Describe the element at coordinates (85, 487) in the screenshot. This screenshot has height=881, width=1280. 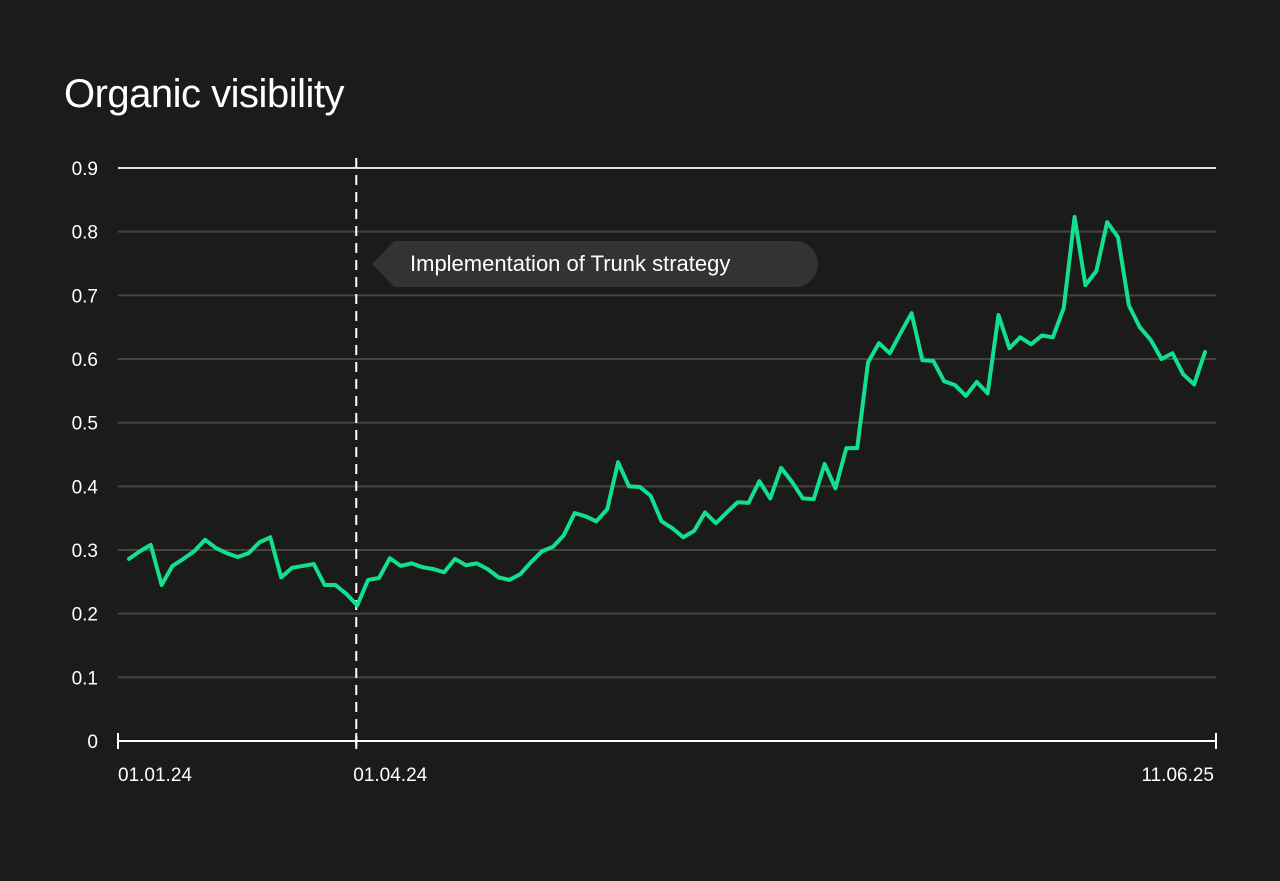
I see `y-tick-label: 0.4` at that location.